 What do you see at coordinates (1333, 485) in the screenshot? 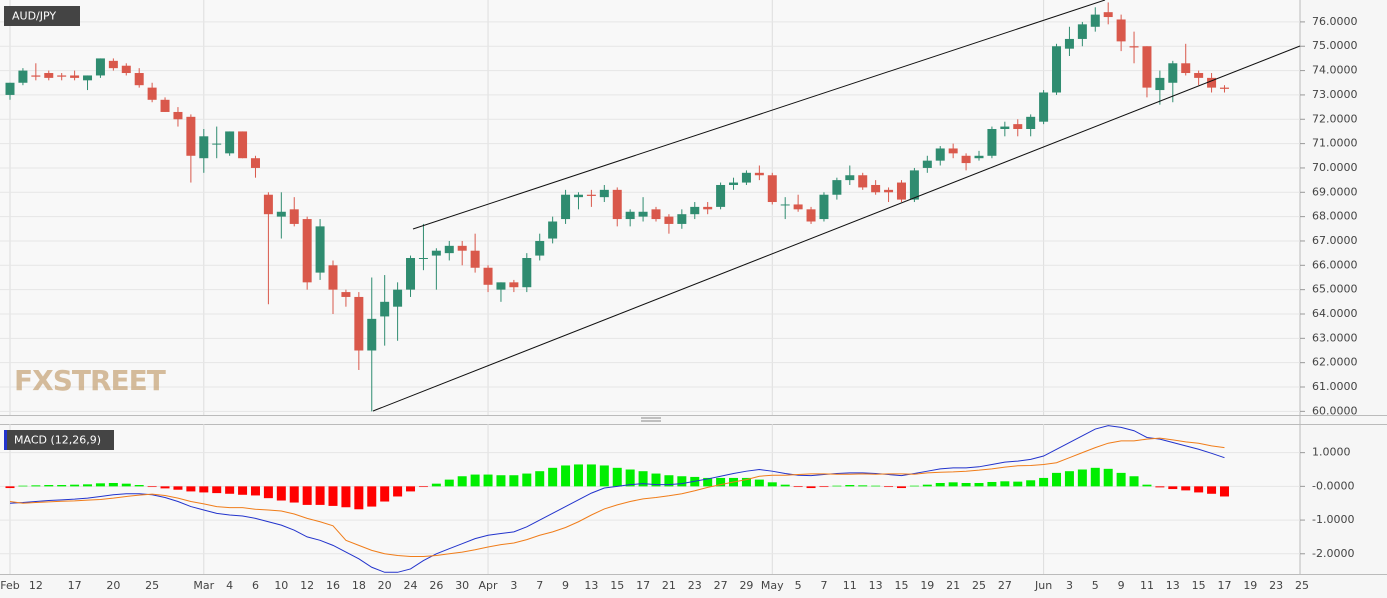
I see `y-tick-label: -0.0000` at bounding box center [1333, 485].